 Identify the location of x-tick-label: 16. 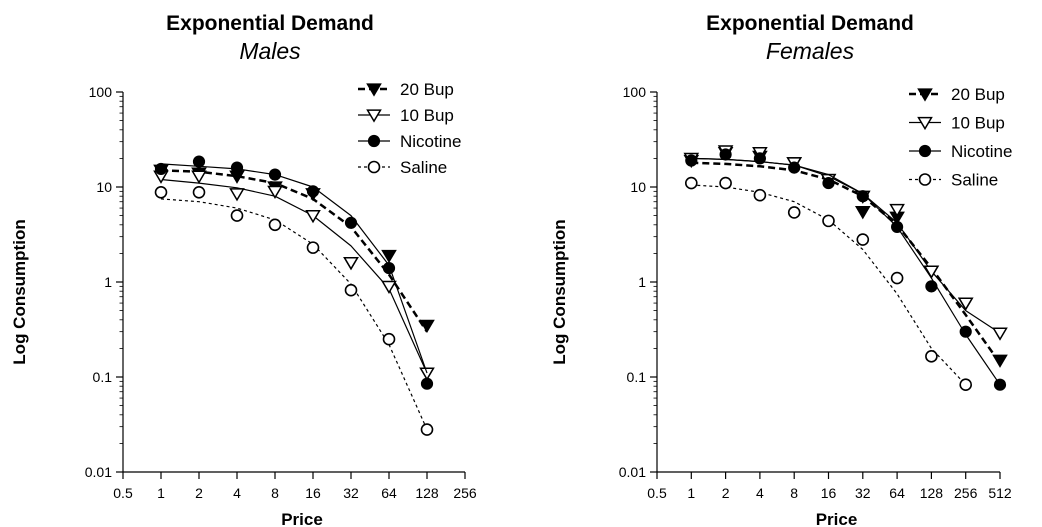
(313, 493).